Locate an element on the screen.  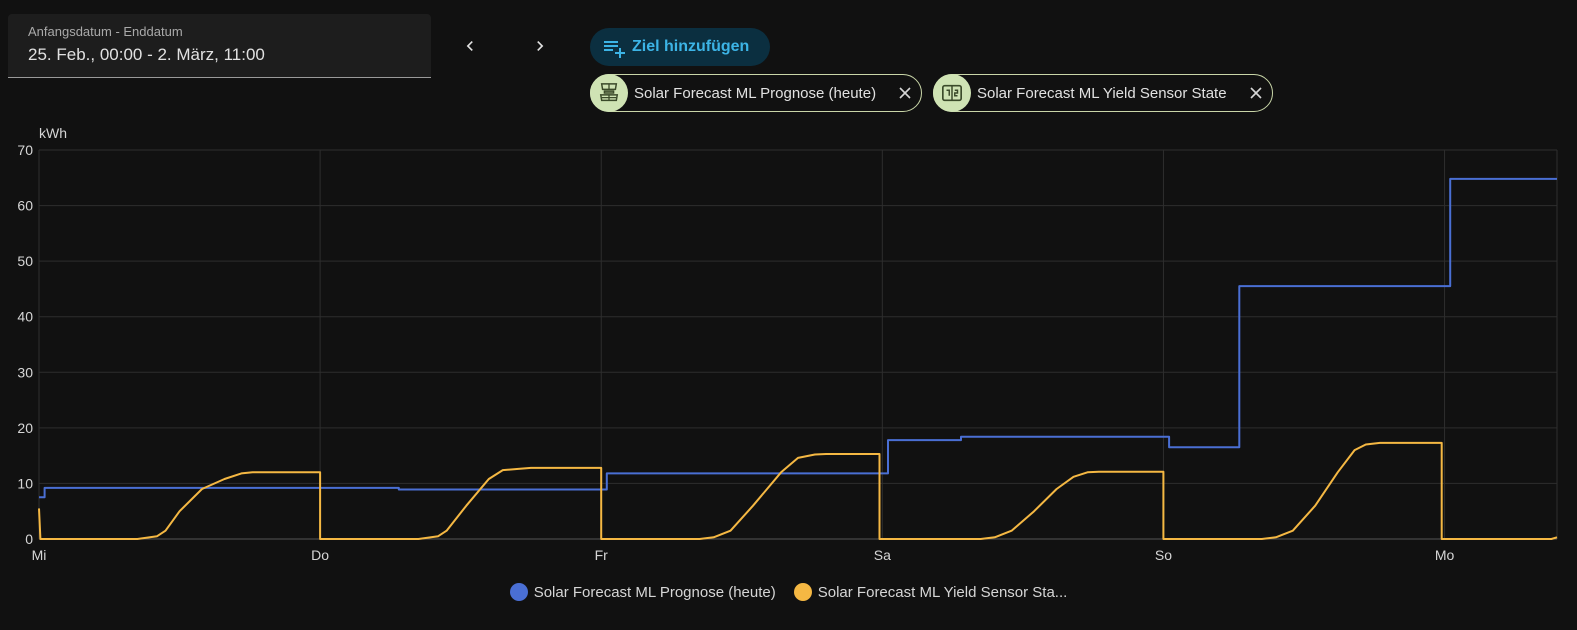
x-tick-label: Do is located at coordinates (320, 555).